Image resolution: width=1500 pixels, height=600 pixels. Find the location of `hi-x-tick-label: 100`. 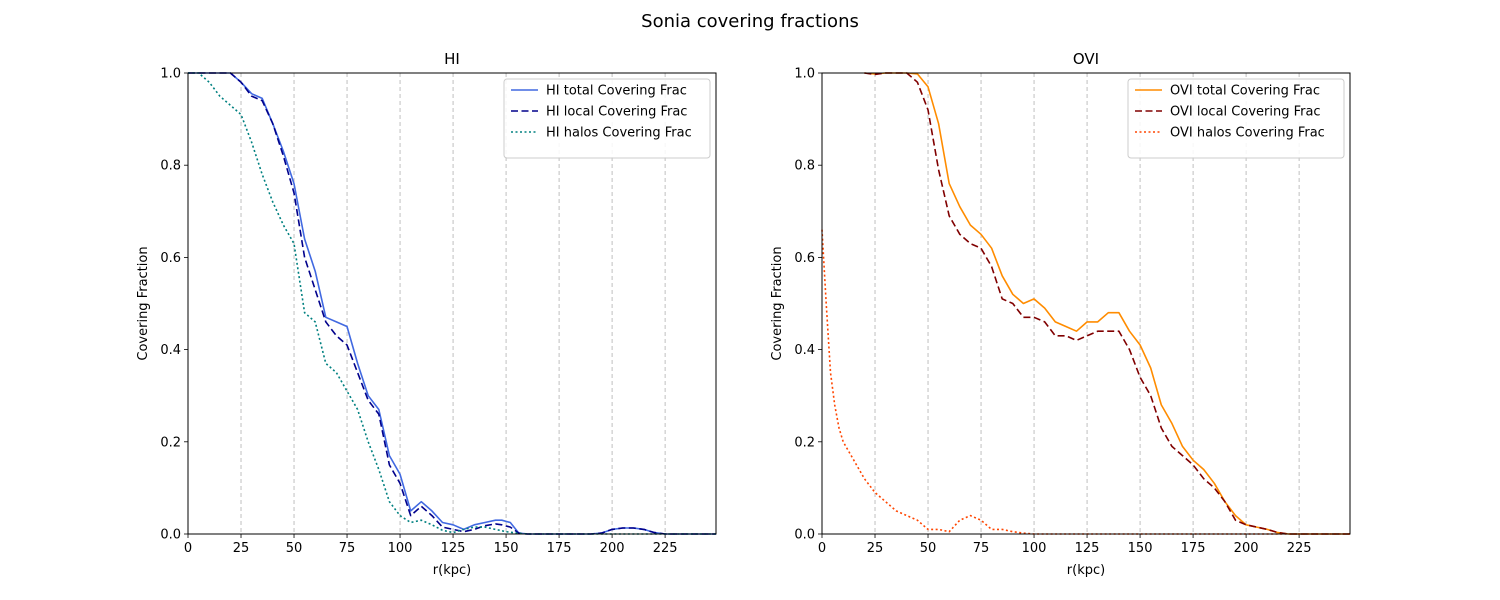

hi-x-tick-label: 100 is located at coordinates (400, 548).